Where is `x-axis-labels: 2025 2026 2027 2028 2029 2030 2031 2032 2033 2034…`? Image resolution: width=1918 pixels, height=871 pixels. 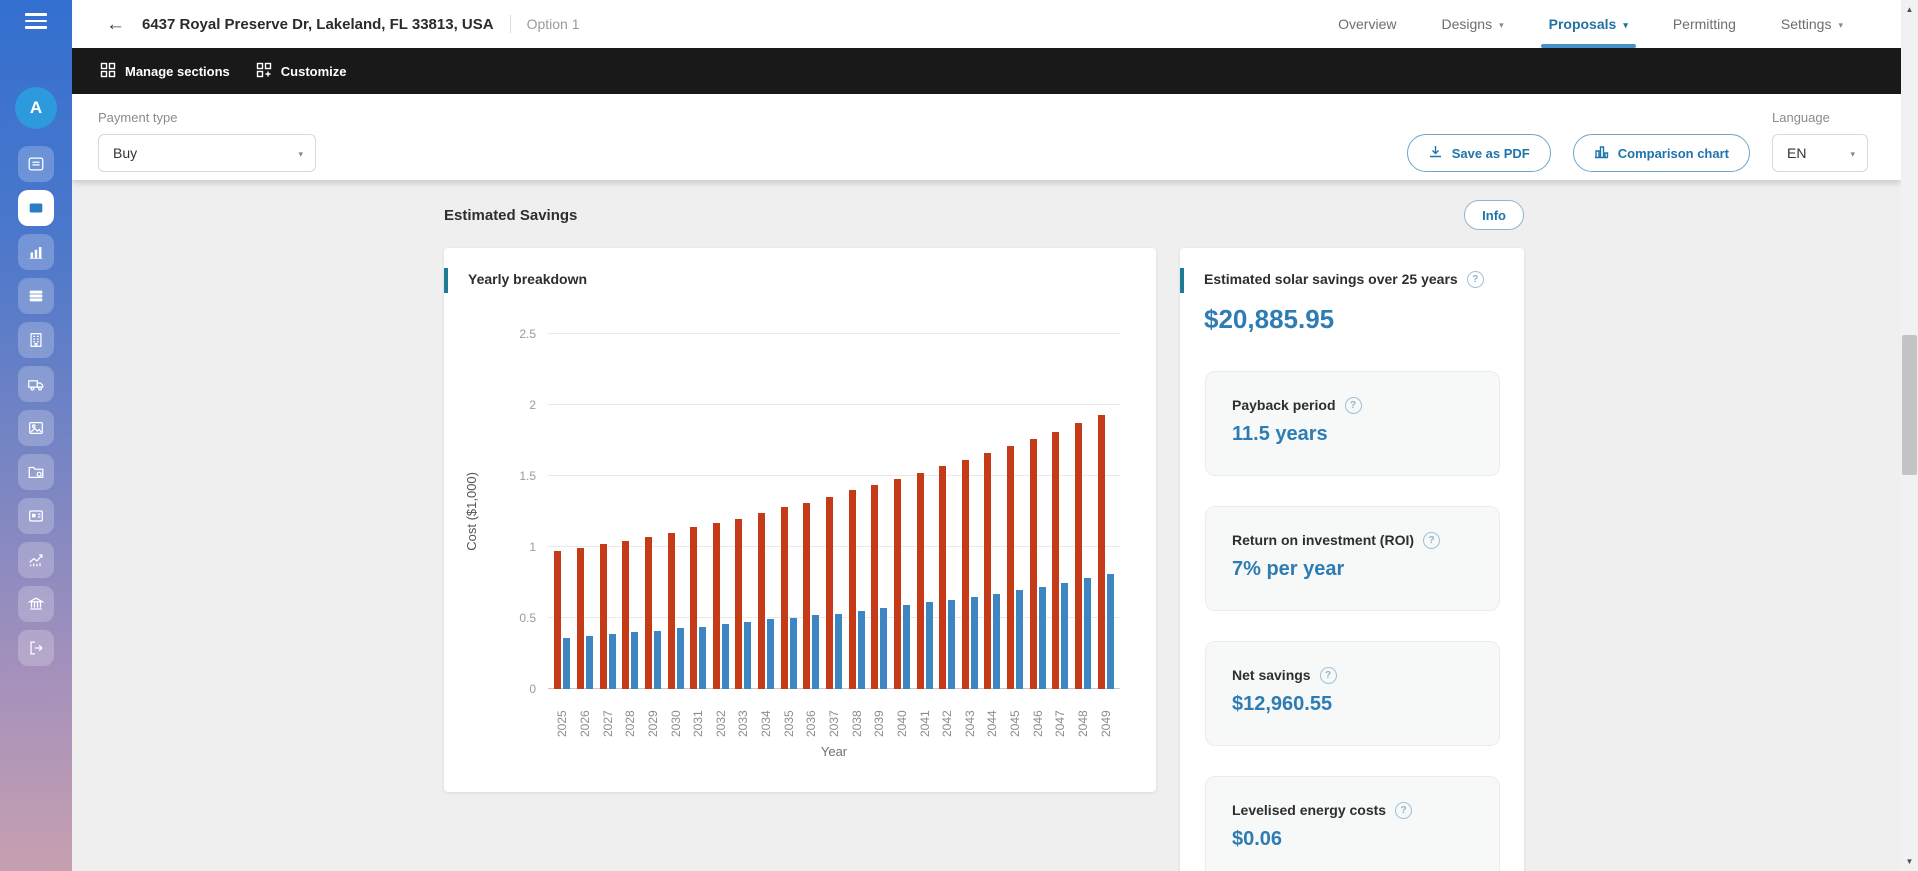 x-axis-labels: 2025 2026 2027 2028 2029 2030 2031 2032 2033 2034… is located at coordinates (834, 716).